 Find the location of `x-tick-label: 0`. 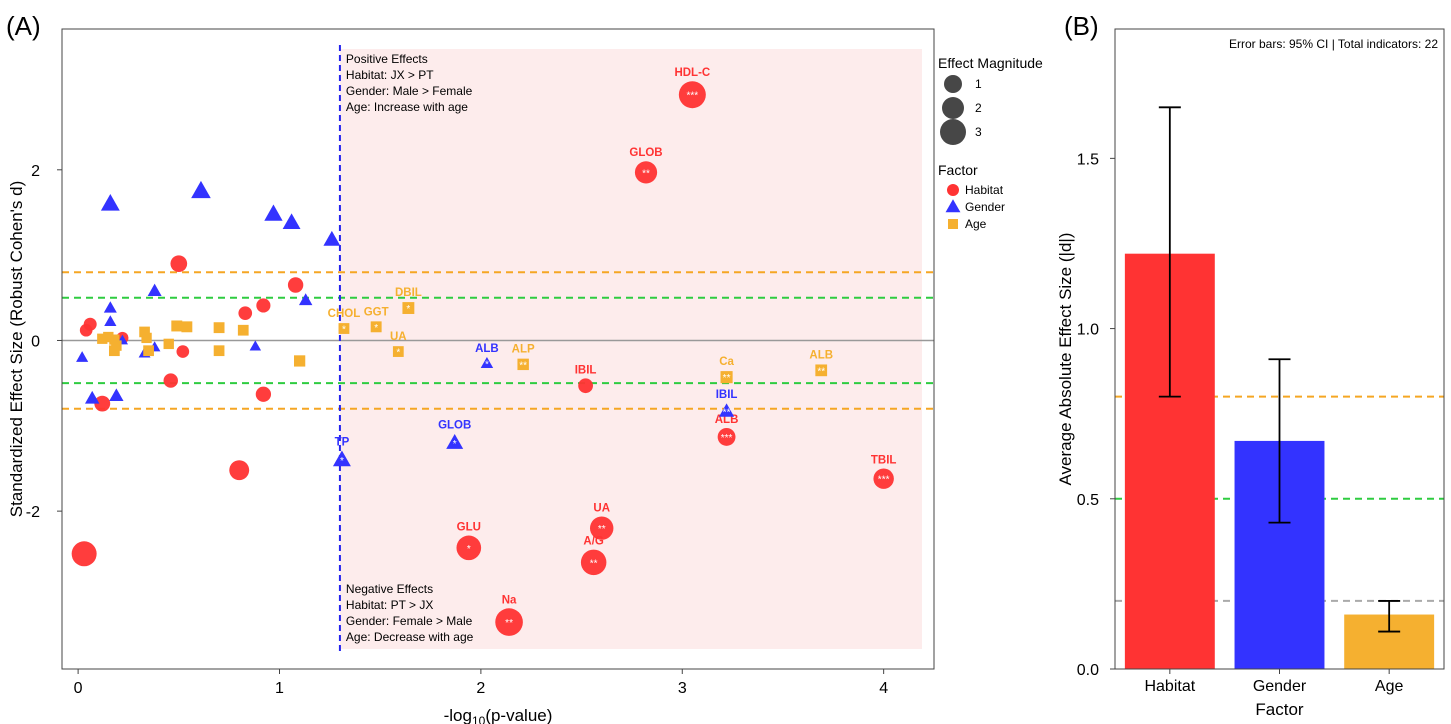

x-tick-label: 0 is located at coordinates (78, 688).